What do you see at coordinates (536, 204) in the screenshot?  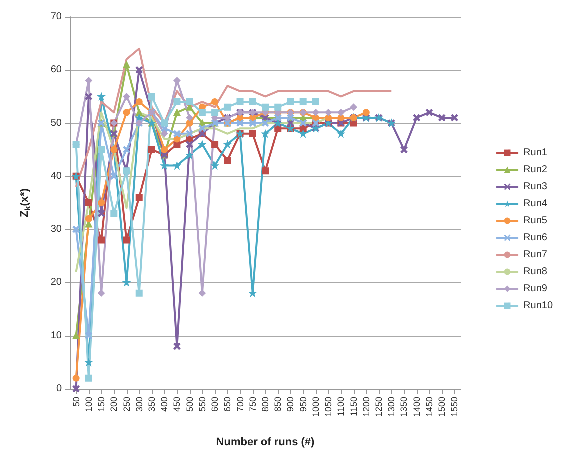 I see `legend-label: Run4` at bounding box center [536, 204].